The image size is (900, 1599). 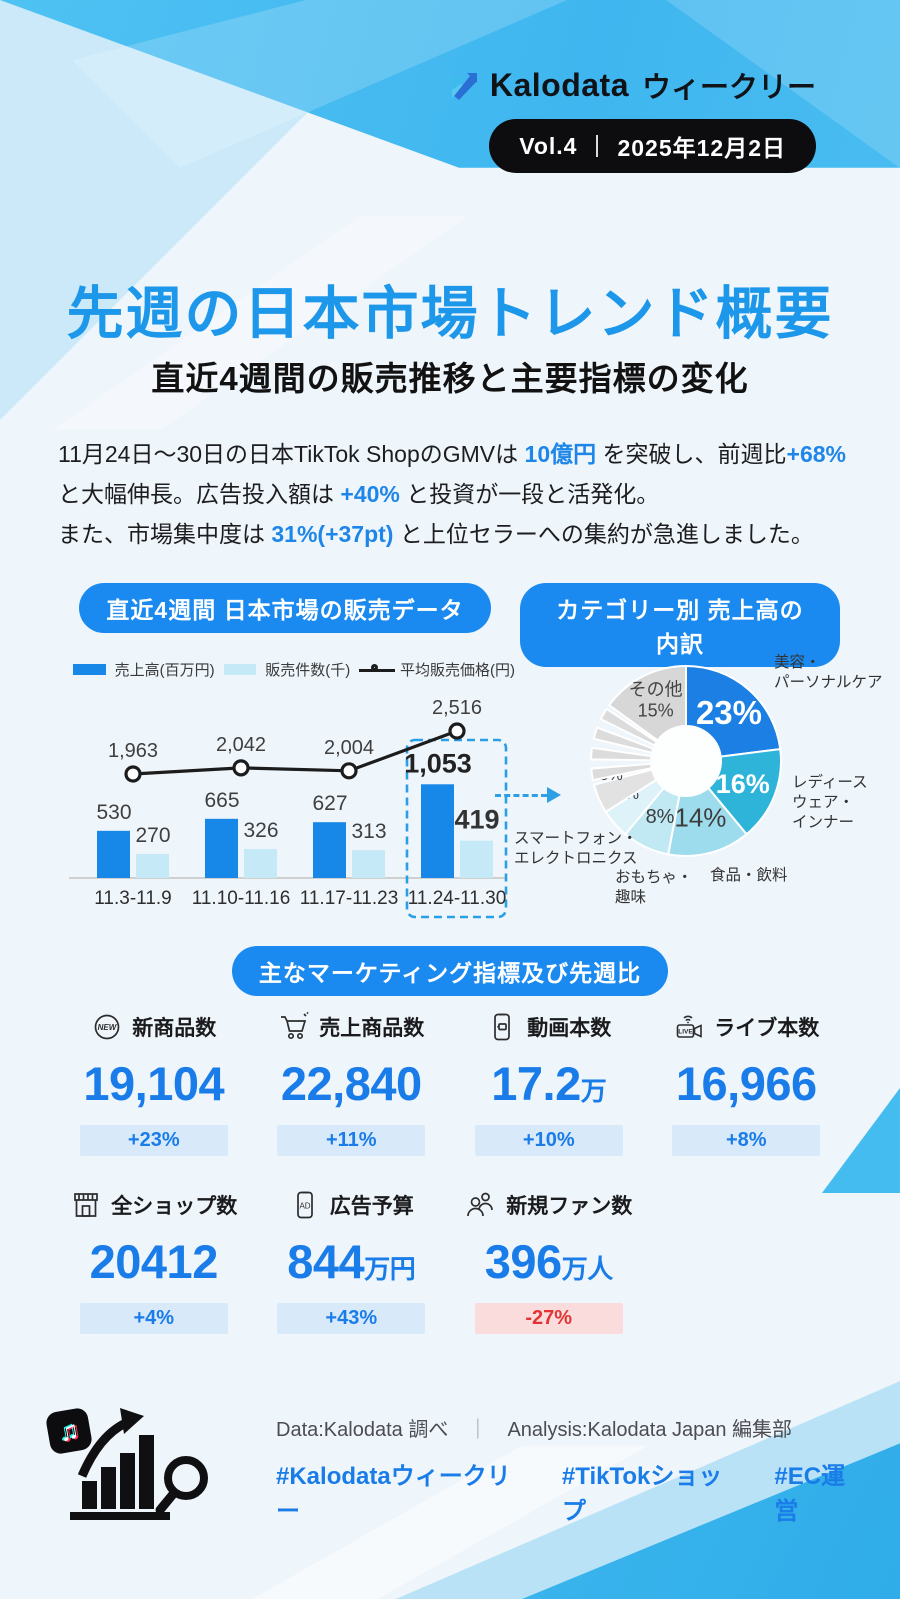 I want to click on metric-card: 全ショップ数 20412 +4%, so click(x=154, y=1261).